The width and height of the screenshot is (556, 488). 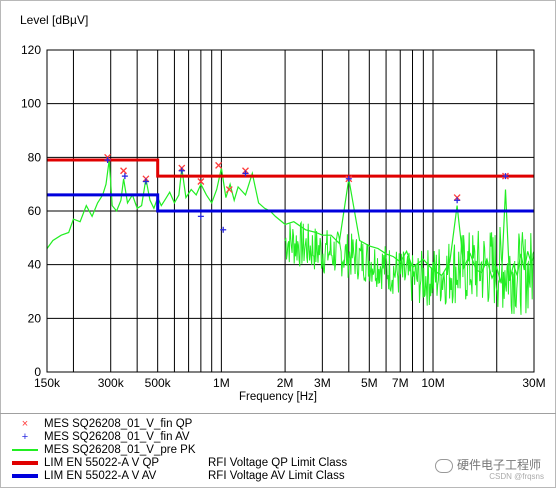 What do you see at coordinates (278, 413) in the screenshot?
I see `legend-separator` at bounding box center [278, 413].